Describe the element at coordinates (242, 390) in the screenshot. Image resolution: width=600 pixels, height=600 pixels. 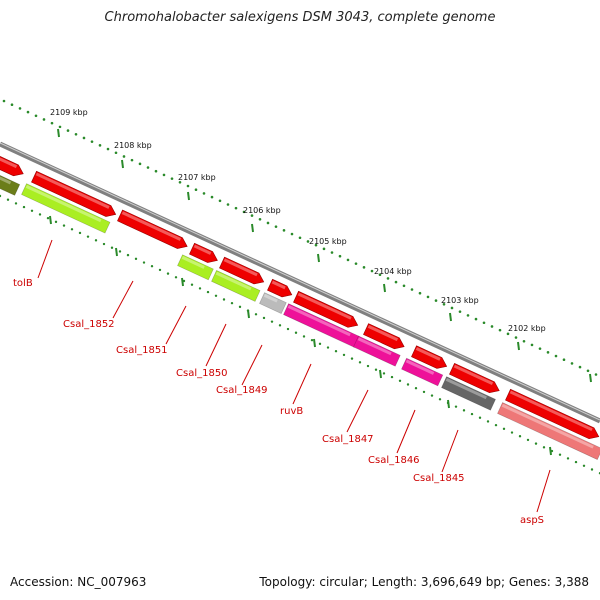
I see `gene-label-csal-1849: Csal_1849` at that location.